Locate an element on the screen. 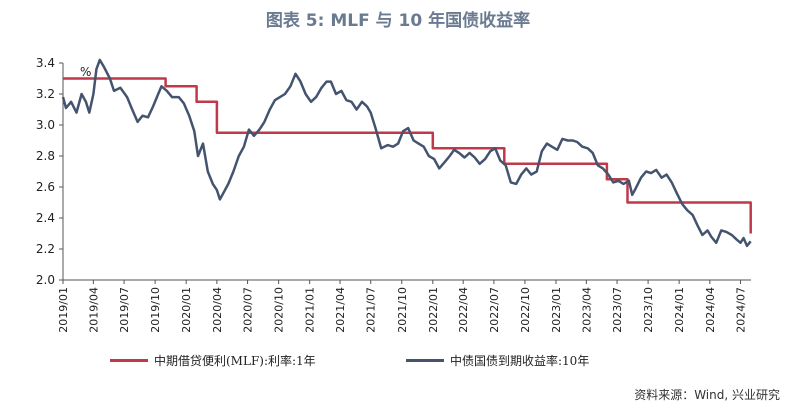 This screenshot has height=413, width=796. x-tick-label: 2020/04 is located at coordinates (217, 310).